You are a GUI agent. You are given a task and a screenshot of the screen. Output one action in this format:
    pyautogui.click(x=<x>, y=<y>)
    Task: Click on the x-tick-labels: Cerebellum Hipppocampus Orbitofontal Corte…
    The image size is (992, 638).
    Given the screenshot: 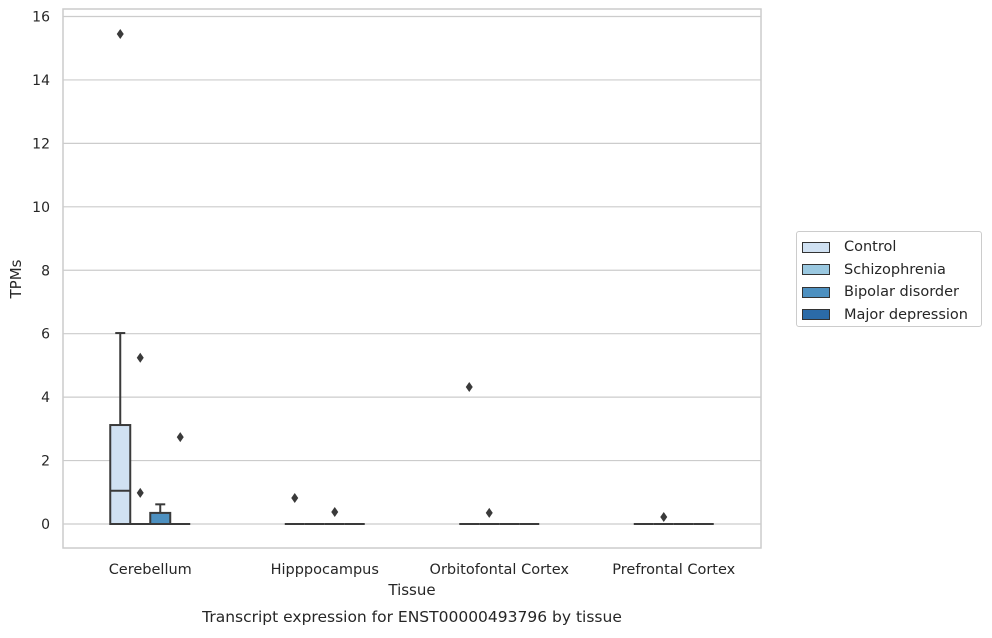 What is the action you would take?
    pyautogui.click(x=422, y=570)
    